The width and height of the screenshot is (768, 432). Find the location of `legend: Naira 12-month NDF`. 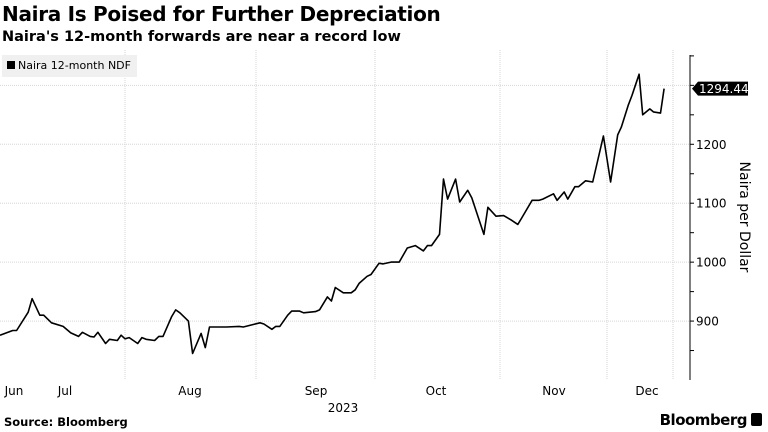

legend: Naira 12-month NDF is located at coordinates (69, 66).